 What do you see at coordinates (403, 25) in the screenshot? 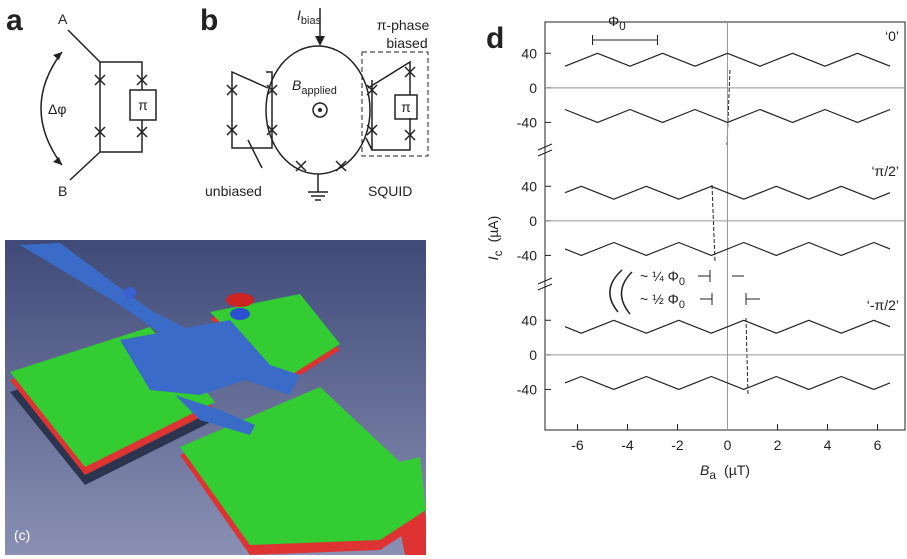
I see `pi-label: π-phase` at bounding box center [403, 25].